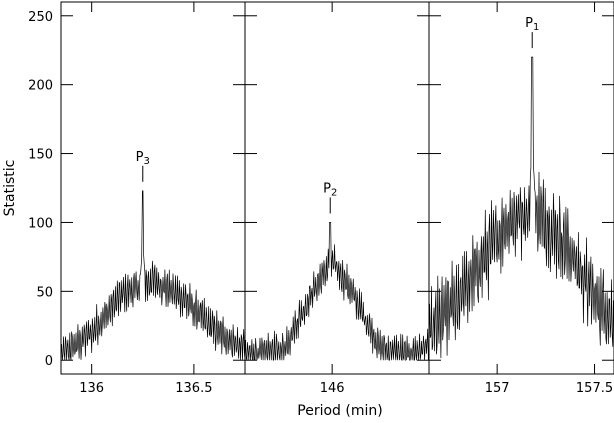  What do you see at coordinates (40, 189) in the screenshot?
I see `y-axis: 0 50 100 150 200 250` at bounding box center [40, 189].